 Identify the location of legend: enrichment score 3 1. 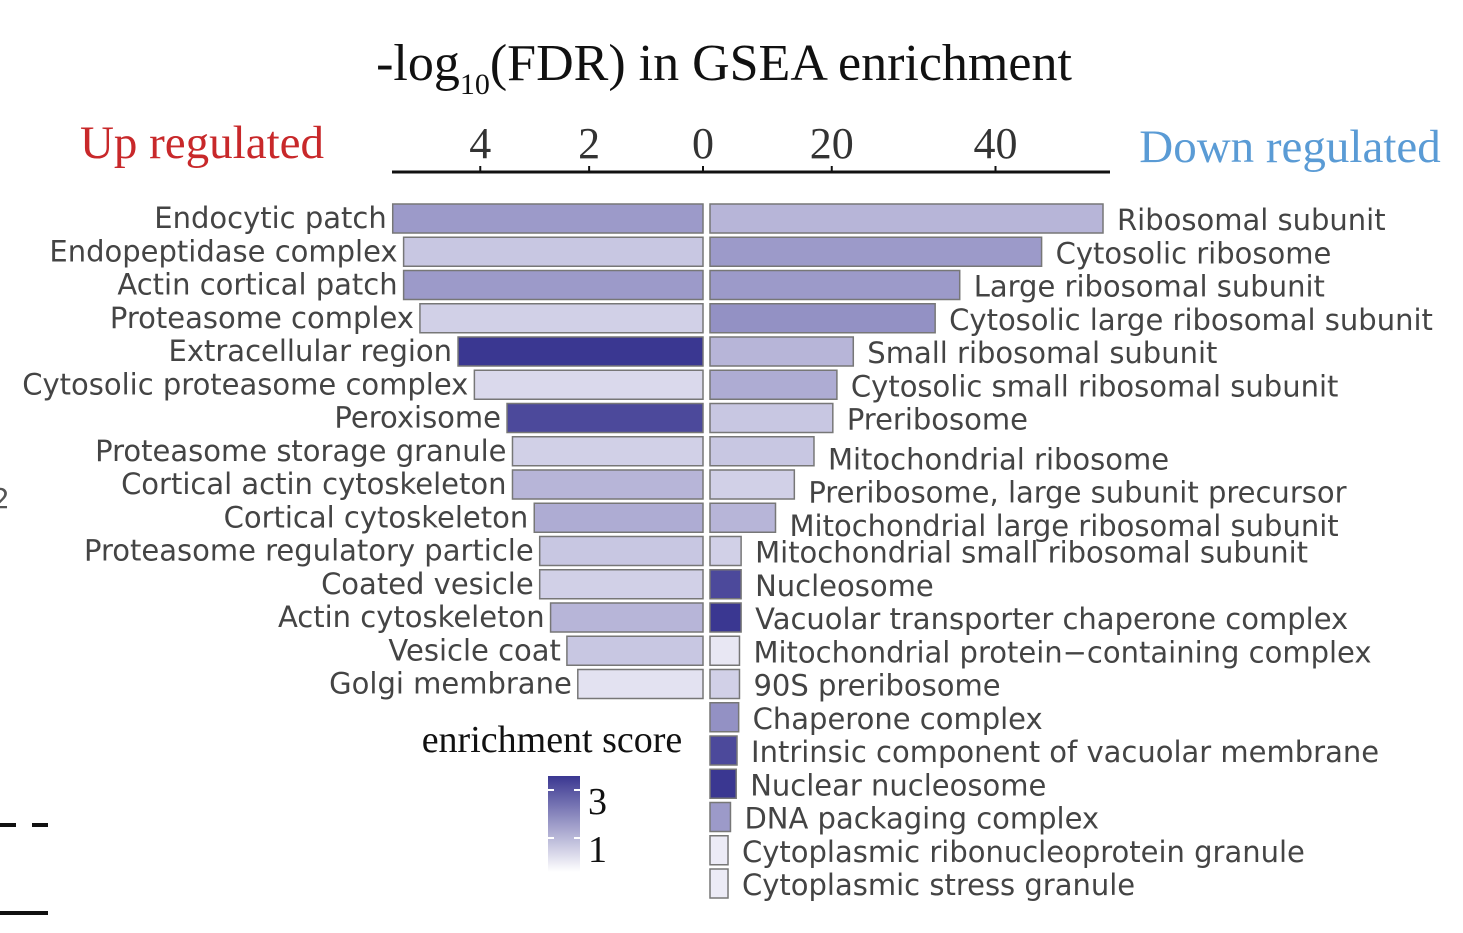
(552, 795).